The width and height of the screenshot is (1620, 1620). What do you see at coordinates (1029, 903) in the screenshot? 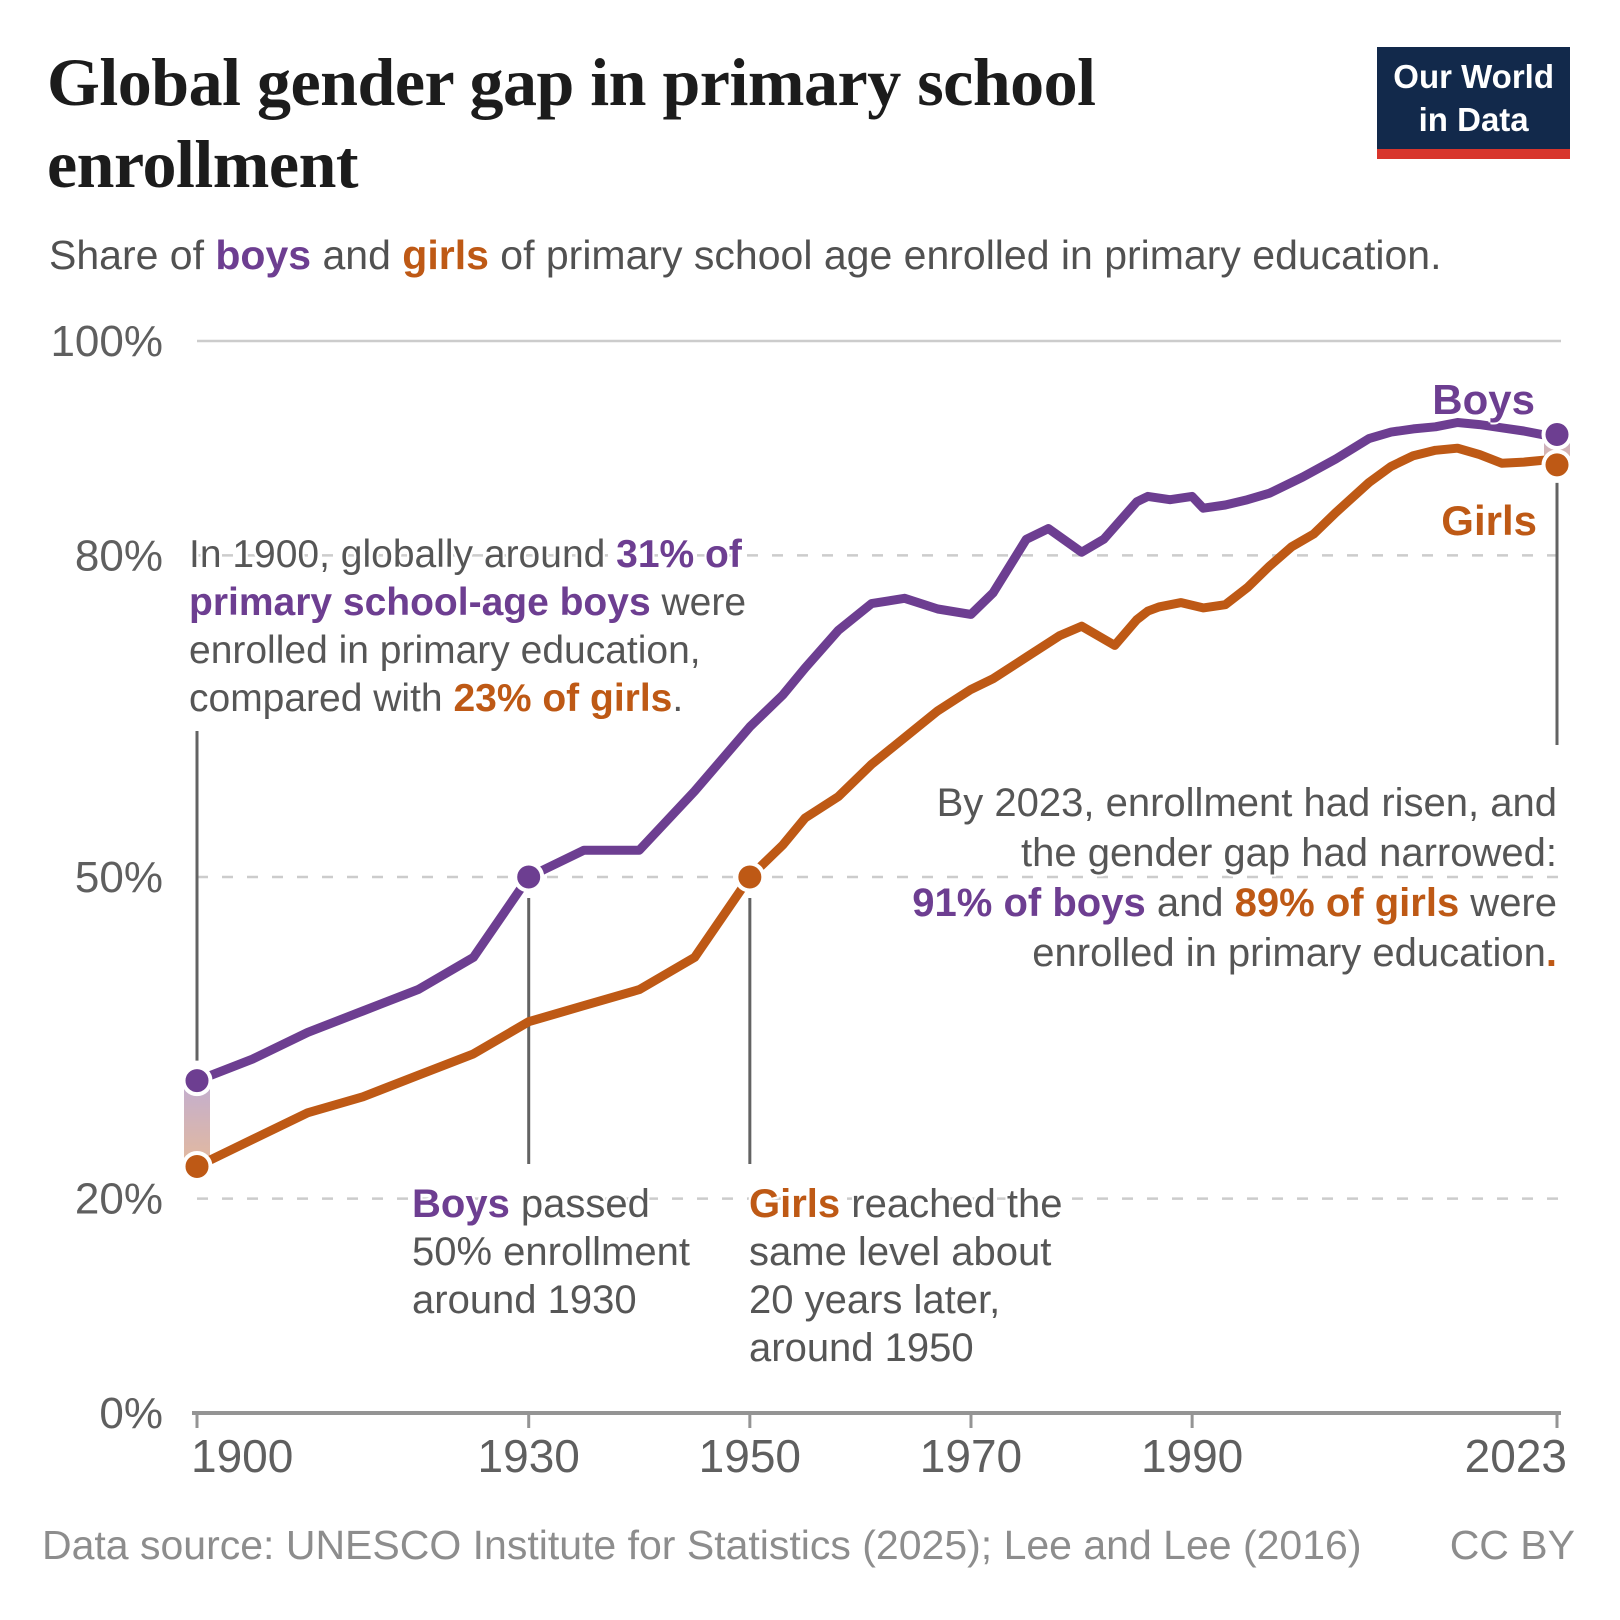
I see `text-segment: 91% of boys` at bounding box center [1029, 903].